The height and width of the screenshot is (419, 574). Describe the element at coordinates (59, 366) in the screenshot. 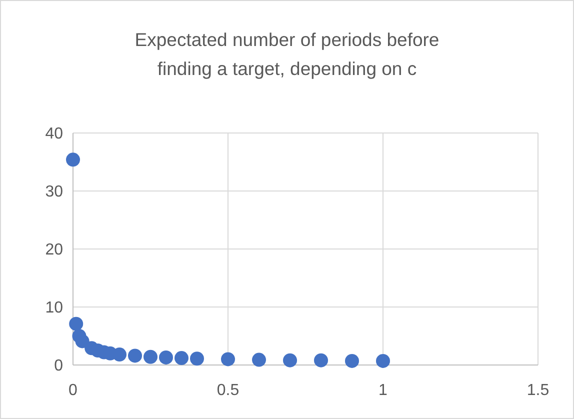

I see `y-tick-label: 0` at that location.